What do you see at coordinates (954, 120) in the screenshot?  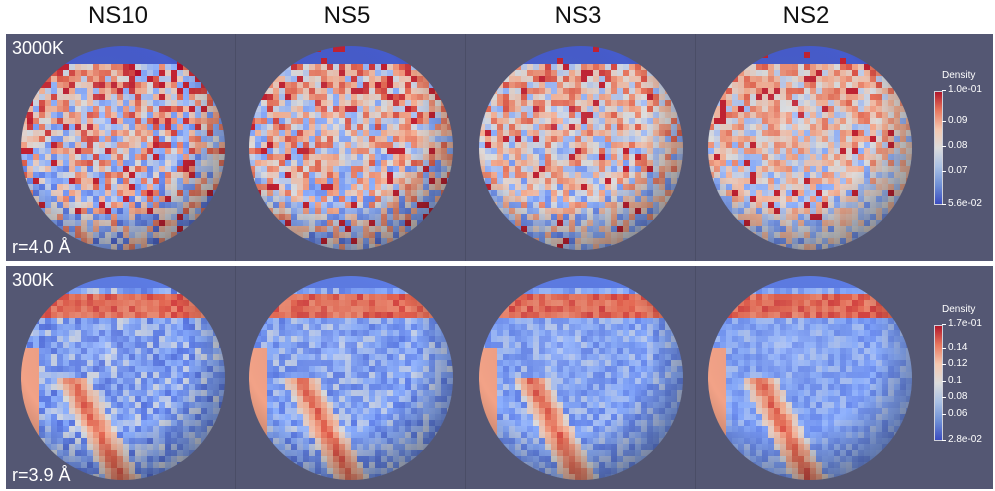 I see `colorbar-tick: 0.09` at bounding box center [954, 120].